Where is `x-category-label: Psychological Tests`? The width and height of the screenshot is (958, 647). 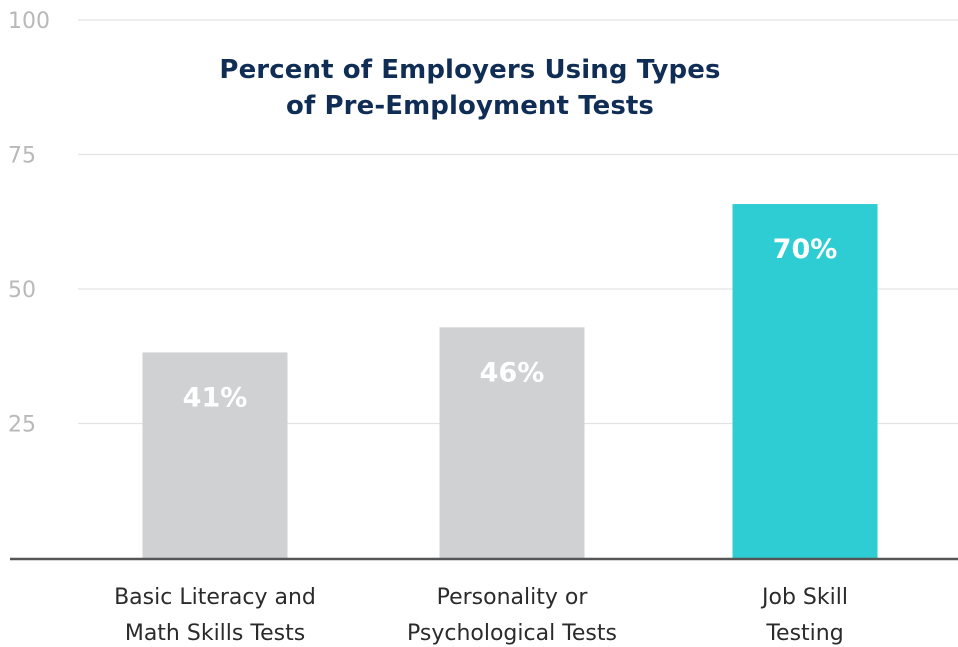 x-category-label: Psychological Tests is located at coordinates (512, 633).